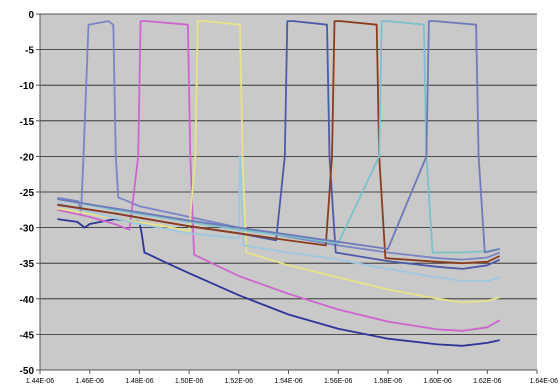 The image size is (560, 389). What do you see at coordinates (27, 264) in the screenshot?
I see `y-tick-label: -35` at bounding box center [27, 264].